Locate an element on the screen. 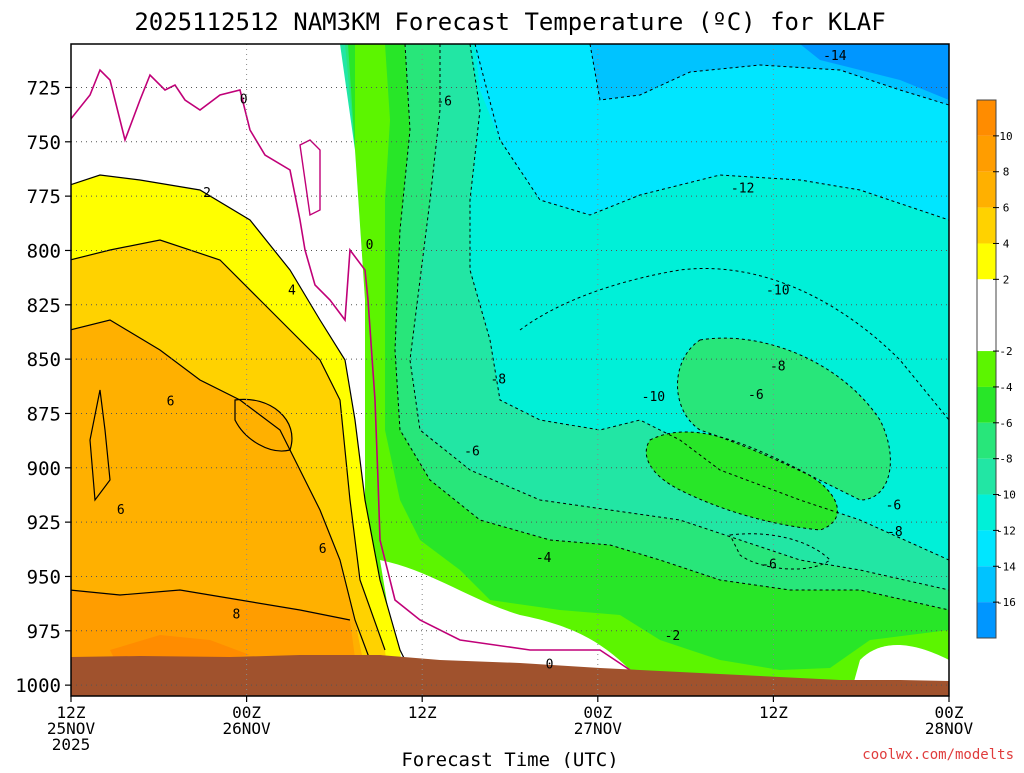 Image resolution: width=1024 pixels, height=773 pixels. y-tick-label: 800 is located at coordinates (44, 251).